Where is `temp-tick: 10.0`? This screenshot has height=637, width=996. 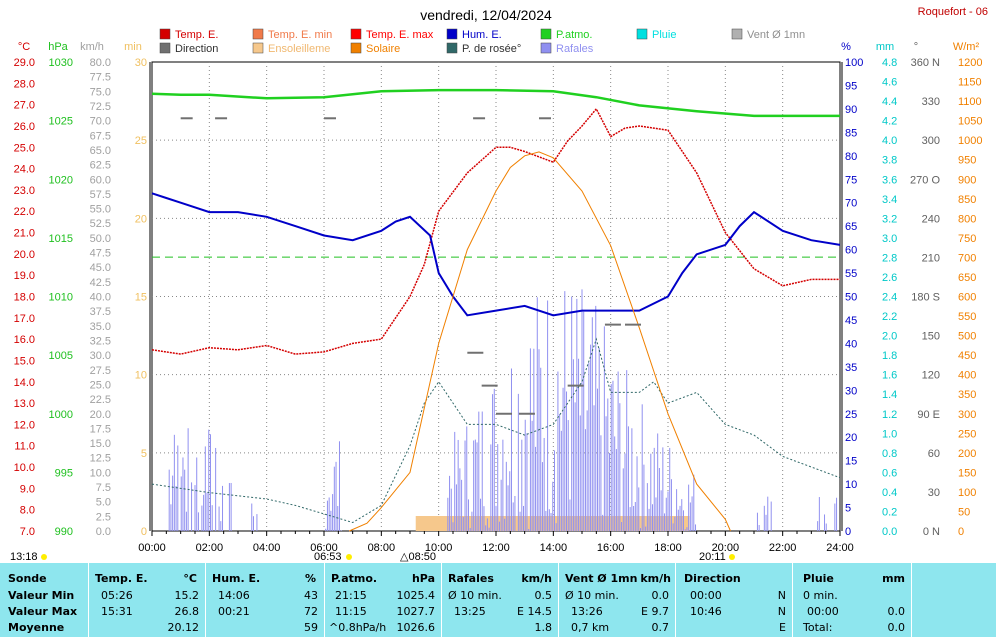 temp-tick: 10.0 is located at coordinates (24, 468).